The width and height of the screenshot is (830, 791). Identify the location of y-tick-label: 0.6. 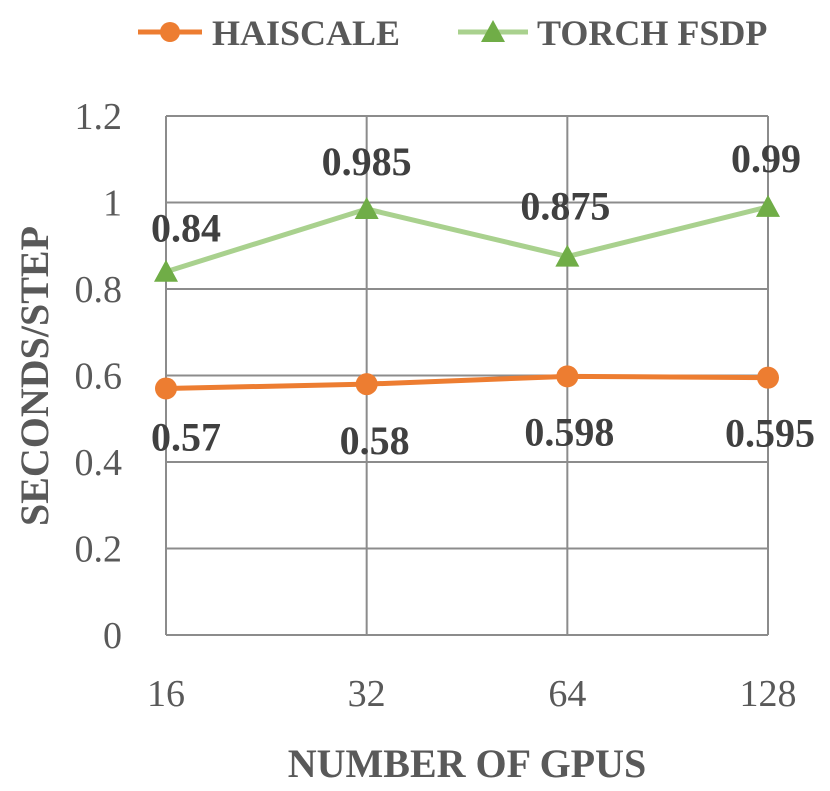
(99, 377).